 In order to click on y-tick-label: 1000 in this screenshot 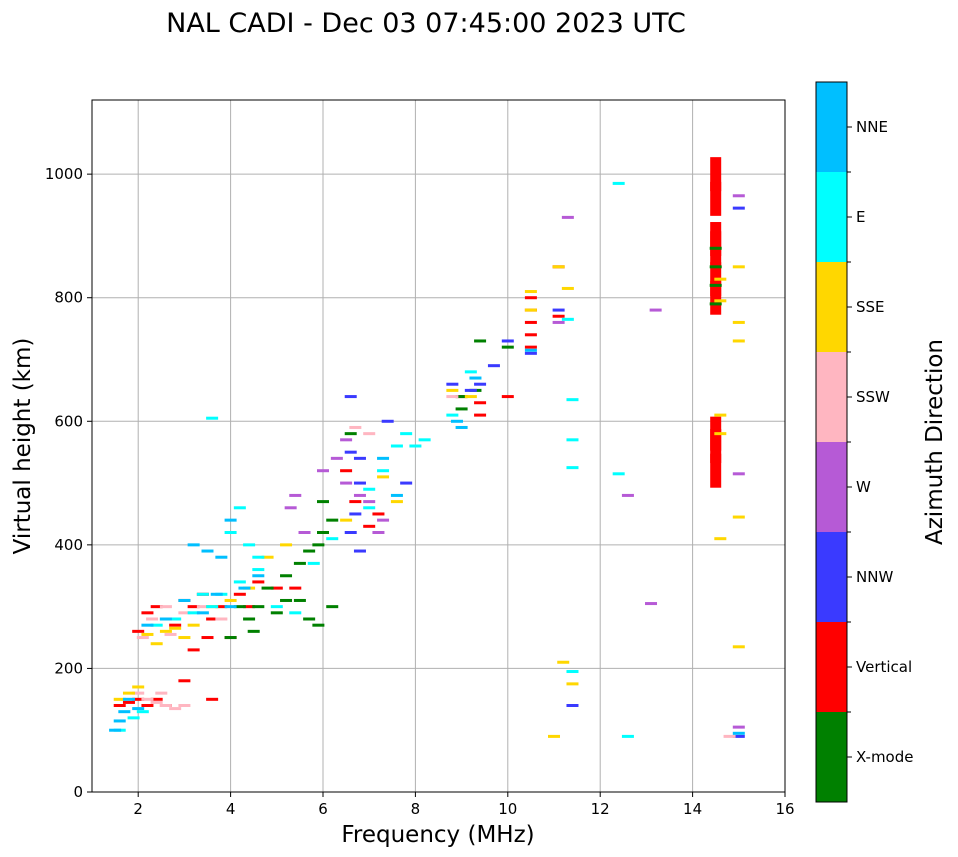, I will do `click(64, 174)`.